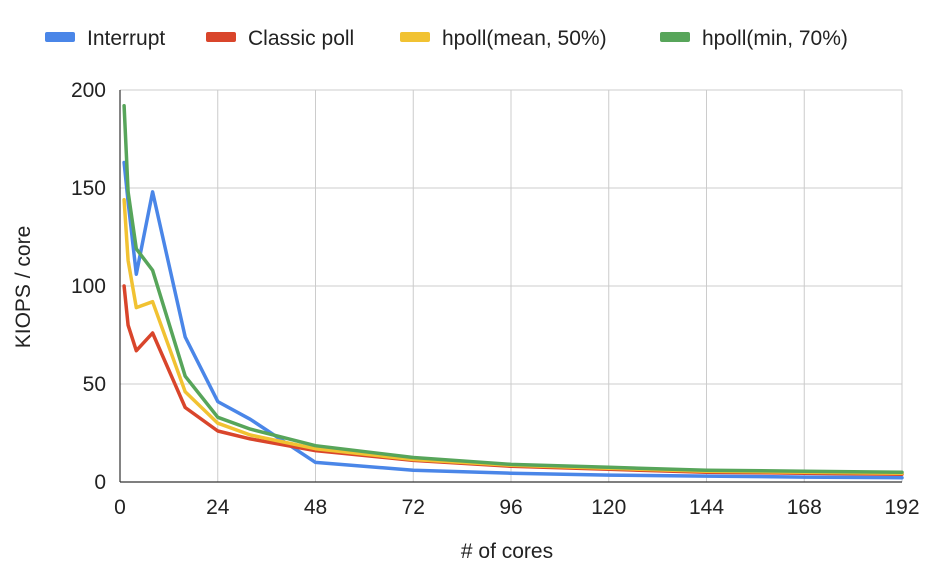  What do you see at coordinates (507, 551) in the screenshot?
I see `x-axis-title: # of cores` at bounding box center [507, 551].